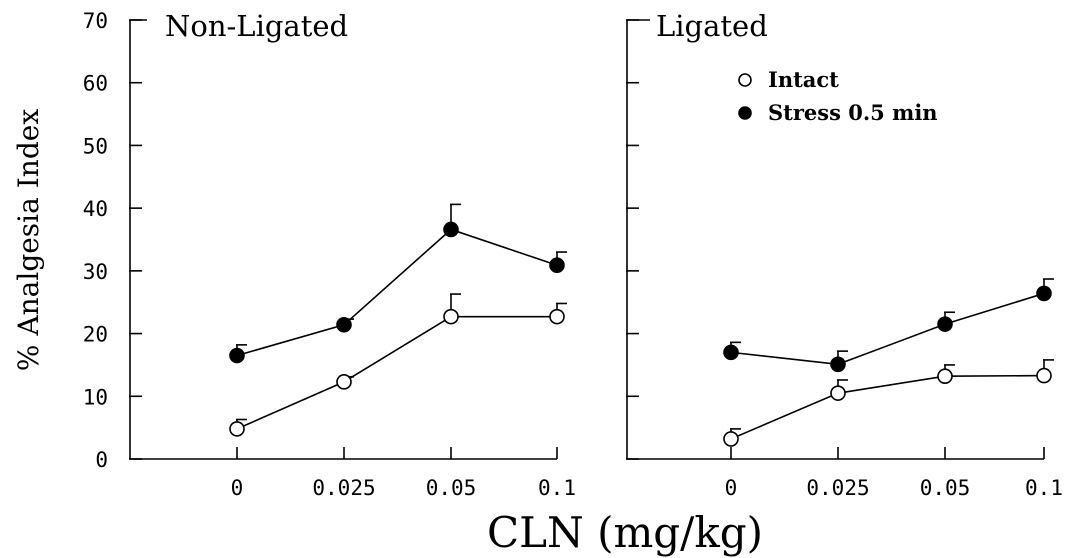 Image resolution: width=1082 pixels, height=558 pixels. Describe the element at coordinates (95, 21) in the screenshot. I see `y-tick-label-7: 70` at that location.